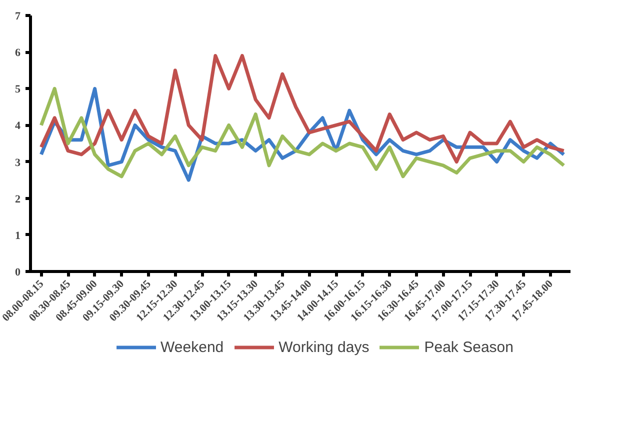  Describe the element at coordinates (469, 347) in the screenshot. I see `legend-label: Peak Season` at that location.